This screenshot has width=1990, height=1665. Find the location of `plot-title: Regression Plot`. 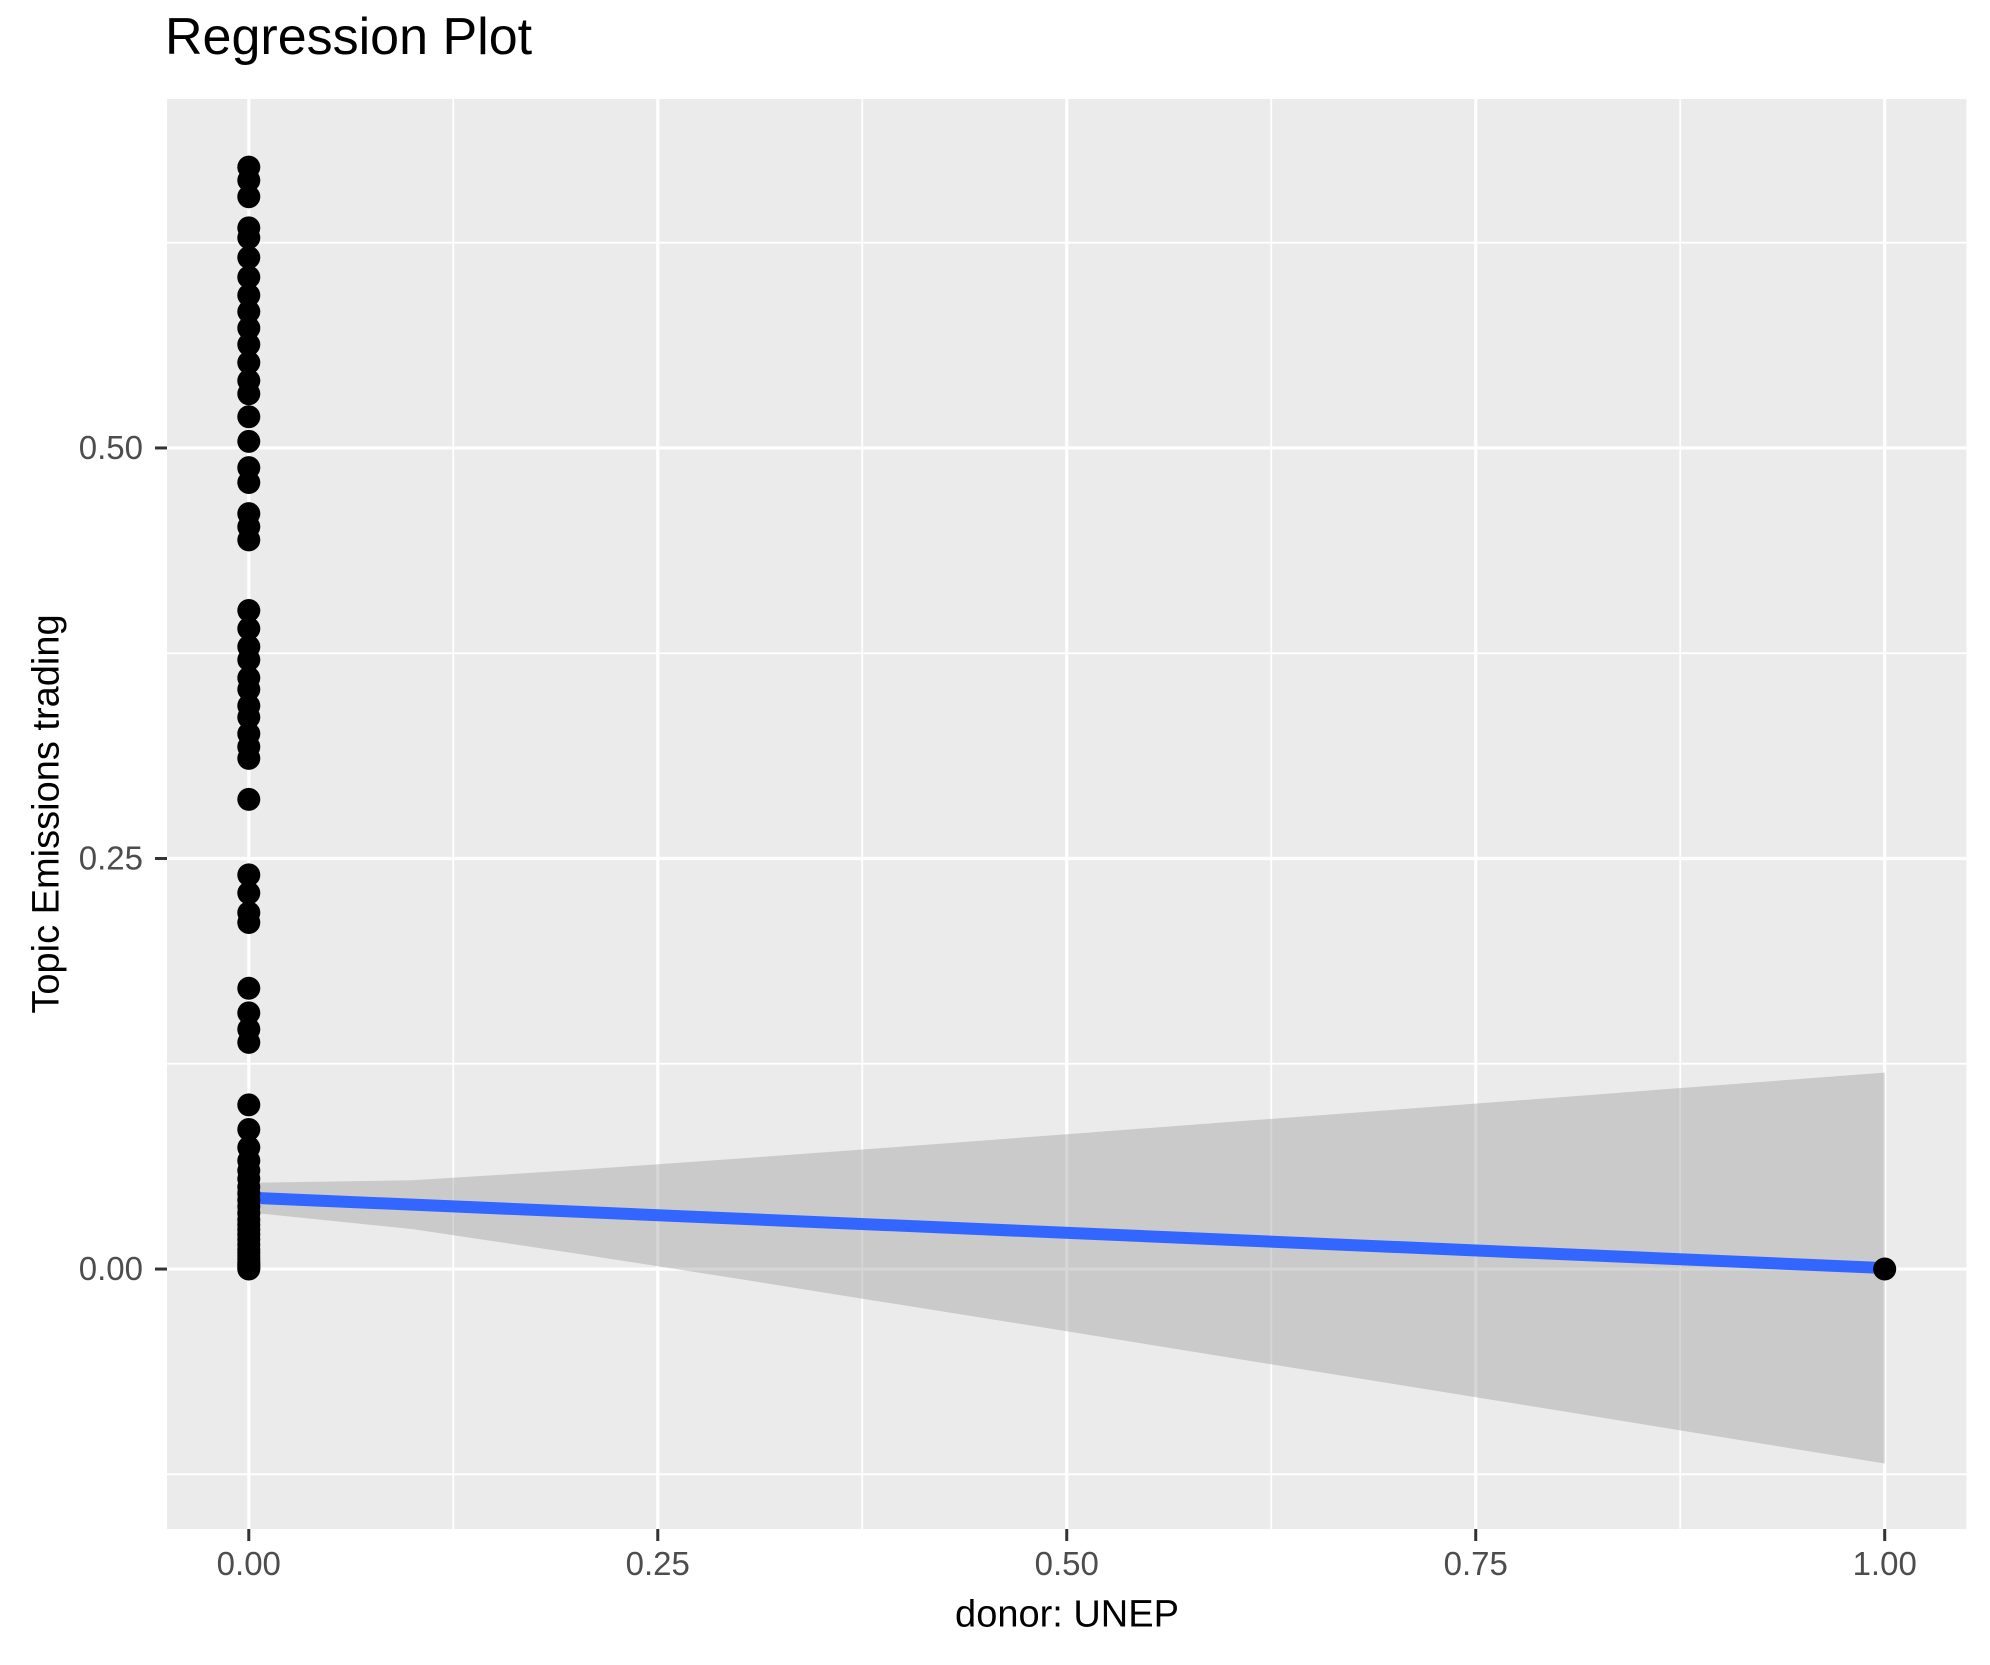

plot-title: Regression Plot is located at coordinates (349, 37).